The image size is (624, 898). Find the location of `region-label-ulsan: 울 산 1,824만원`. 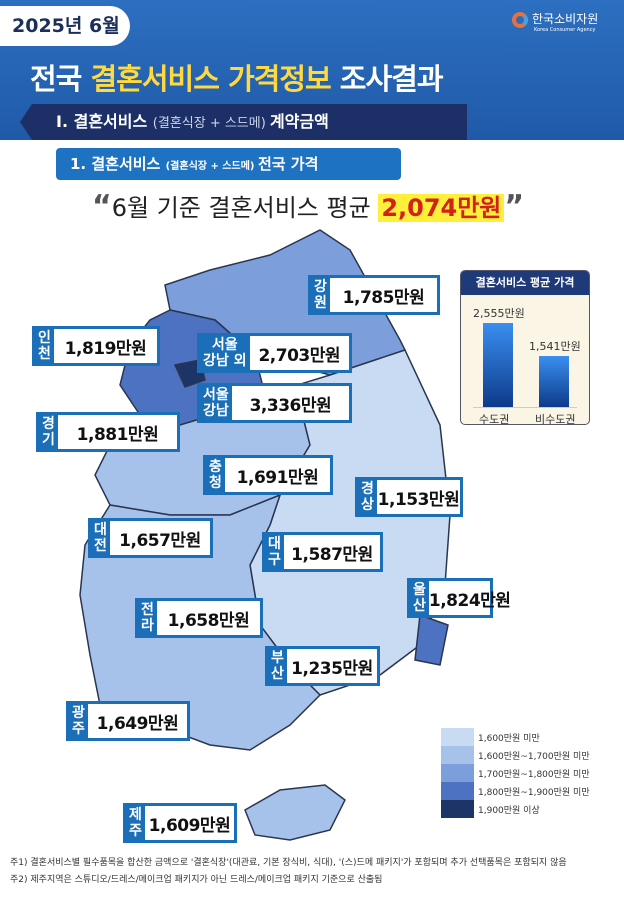

region-label-ulsan: 울 산 1,824만원 is located at coordinates (459, 598).